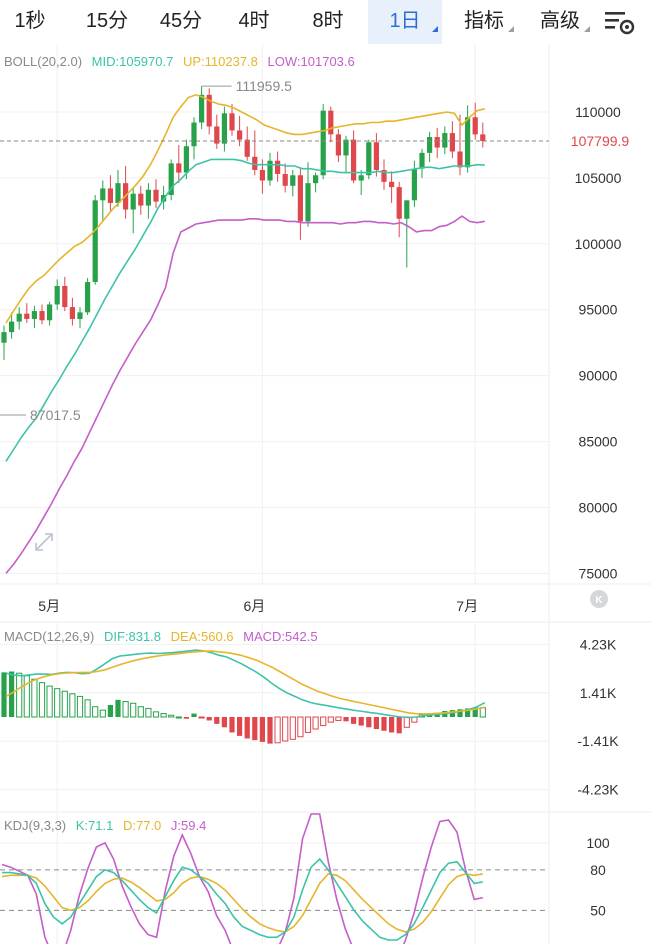  I want to click on tab-45m: 45分, so click(181, 22).